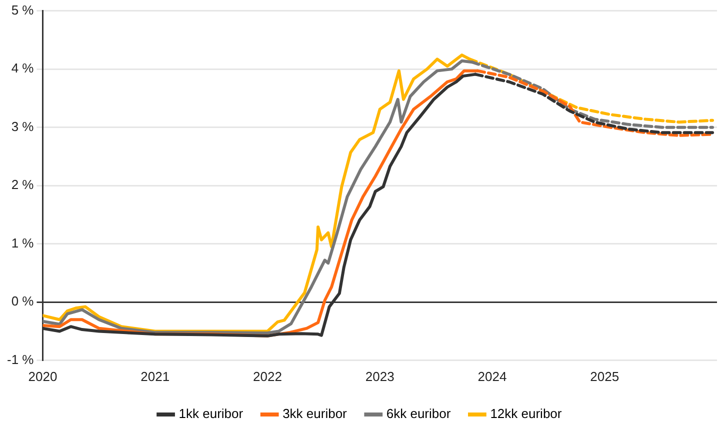 The width and height of the screenshot is (721, 431). I want to click on x-tick-label: 2025, so click(605, 376).